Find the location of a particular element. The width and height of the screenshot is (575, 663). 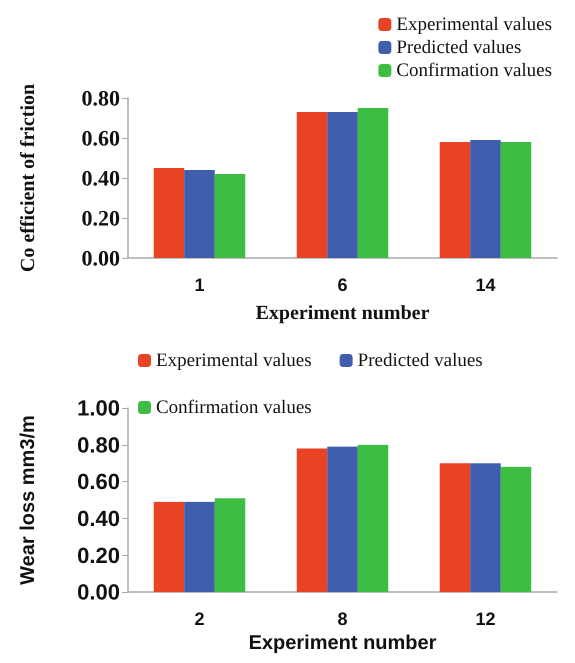

x-tick-label: 2 is located at coordinates (199, 619).